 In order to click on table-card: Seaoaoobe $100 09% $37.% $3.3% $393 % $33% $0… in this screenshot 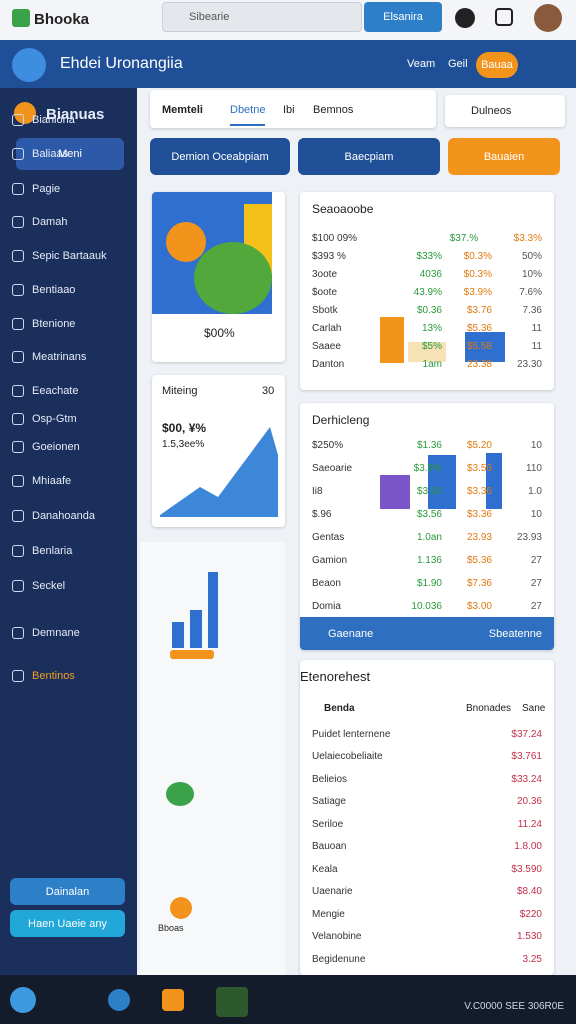, I will do `click(427, 291)`.